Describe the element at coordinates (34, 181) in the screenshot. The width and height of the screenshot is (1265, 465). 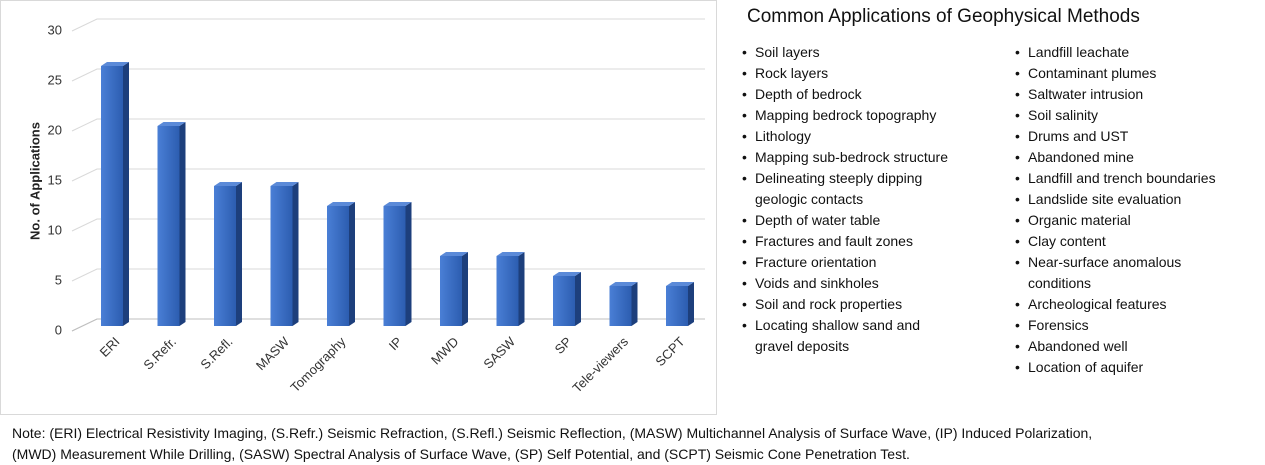
I see `y-axis-label: No. of Applications` at that location.